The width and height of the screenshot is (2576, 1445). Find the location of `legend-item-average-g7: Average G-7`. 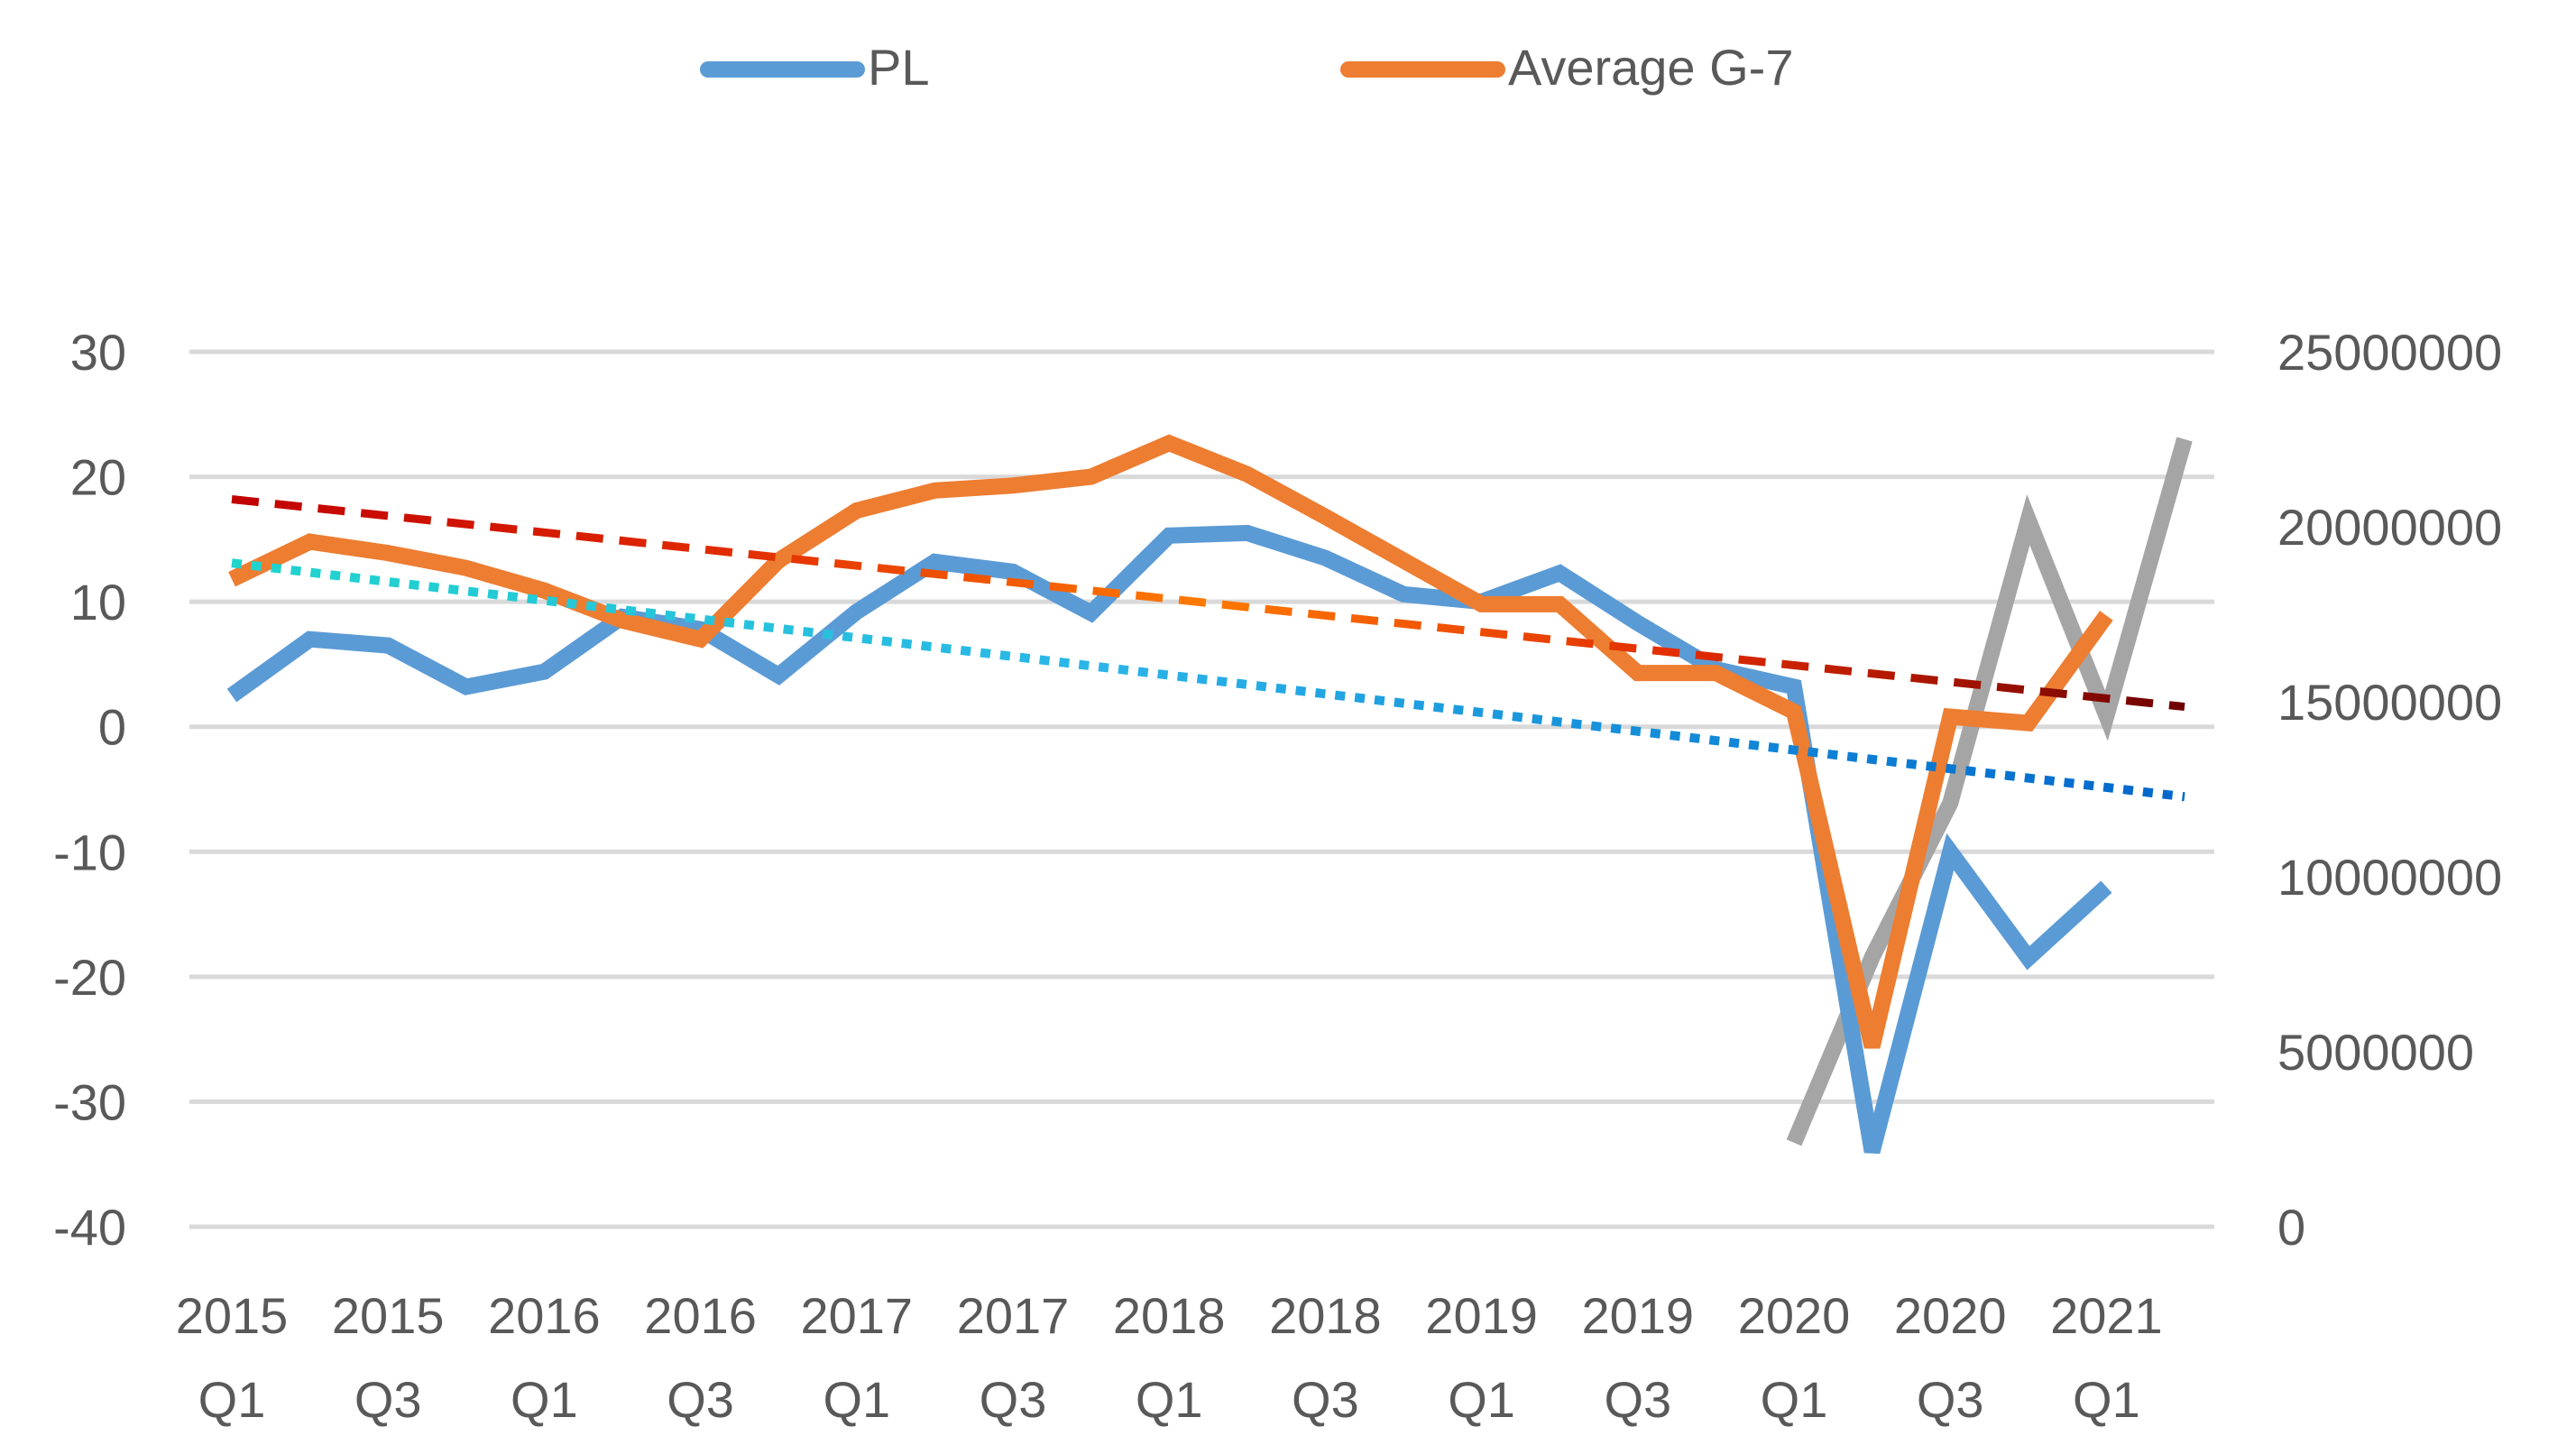

legend-item-average-g7: Average G-7 is located at coordinates (1566, 67).